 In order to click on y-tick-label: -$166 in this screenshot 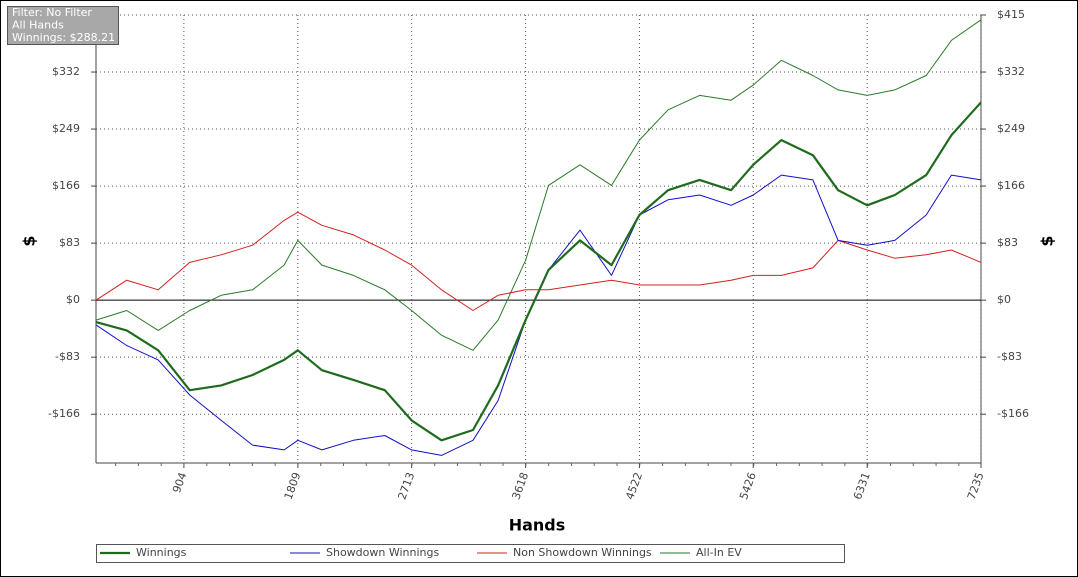, I will do `click(64, 413)`.